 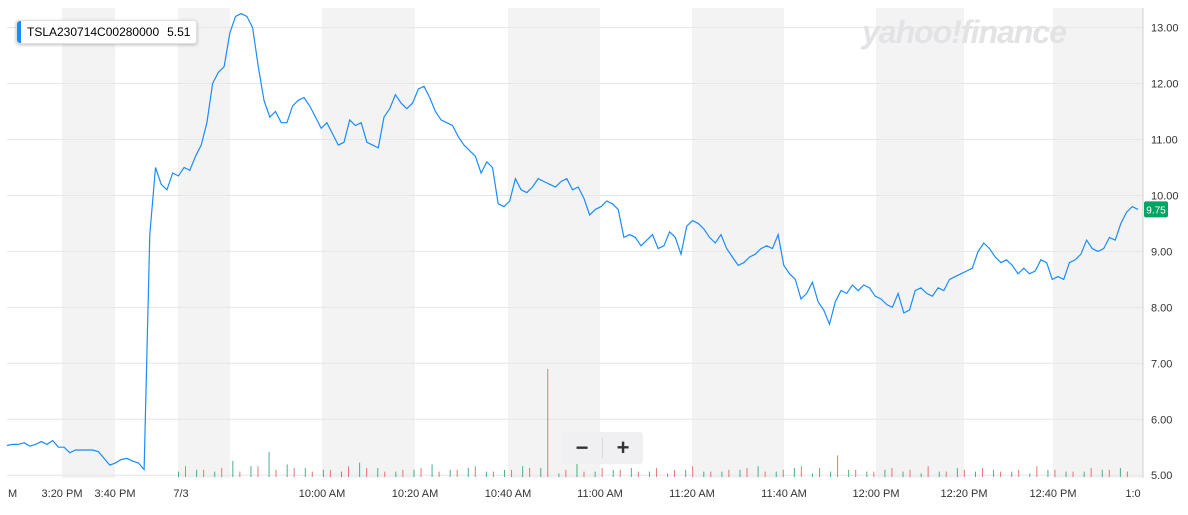 I want to click on y-tick-label: 8.00, so click(x=1161, y=308).